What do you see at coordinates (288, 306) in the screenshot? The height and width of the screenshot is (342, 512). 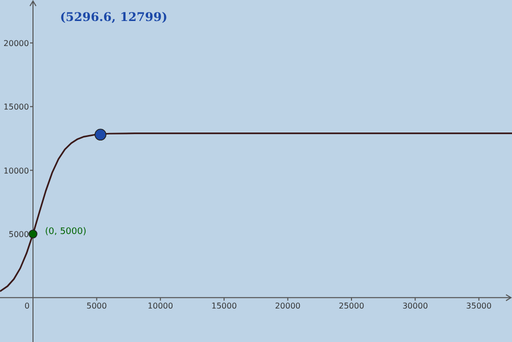 I see `x-tick-label: 20000` at bounding box center [288, 306].